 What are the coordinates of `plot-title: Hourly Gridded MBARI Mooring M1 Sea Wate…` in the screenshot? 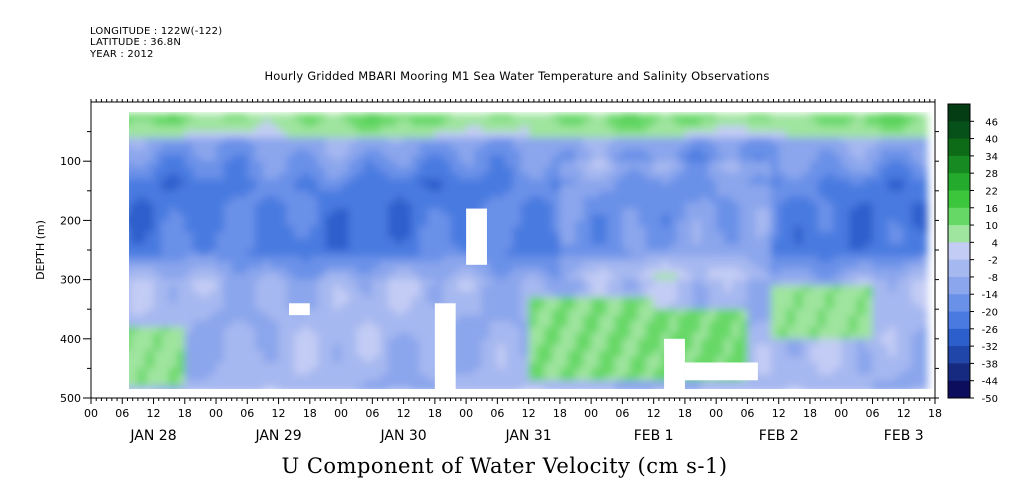 It's located at (517, 76).